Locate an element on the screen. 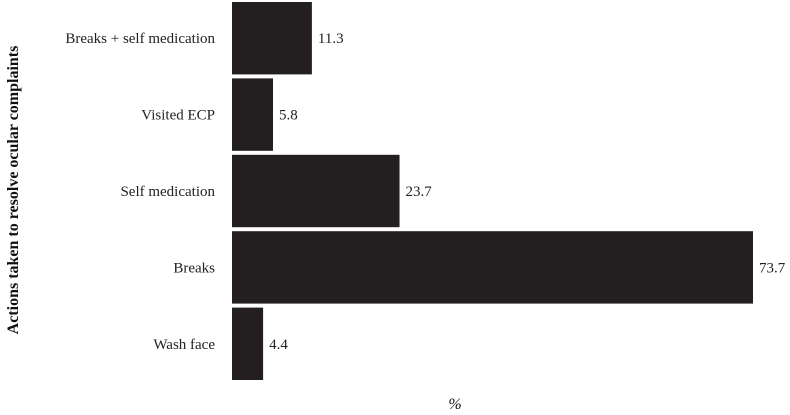 The width and height of the screenshot is (790, 415). bar-breaks-self-medication is located at coordinates (272, 38).